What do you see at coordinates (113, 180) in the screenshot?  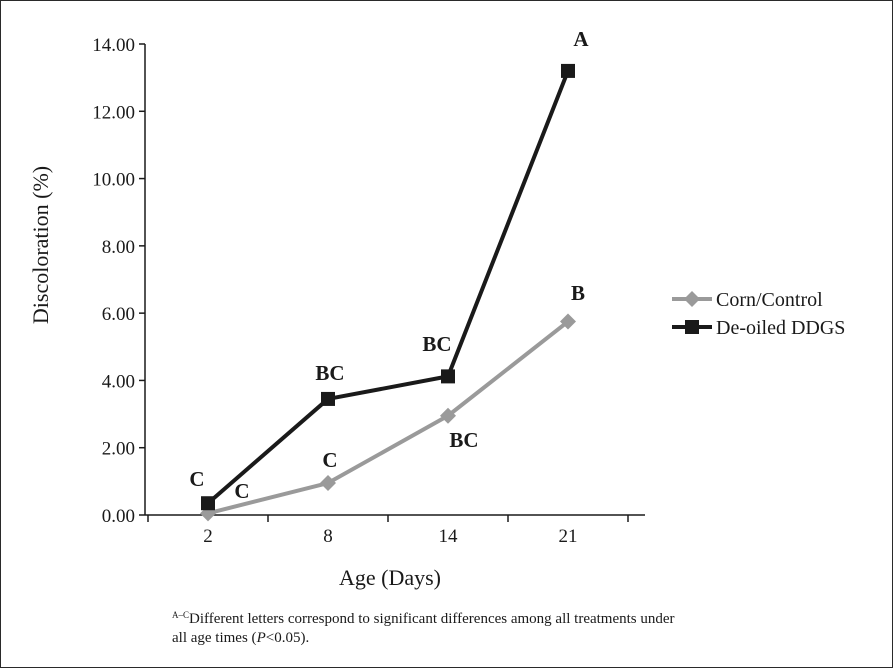 I see `y-tick-label: 10.00` at bounding box center [113, 180].